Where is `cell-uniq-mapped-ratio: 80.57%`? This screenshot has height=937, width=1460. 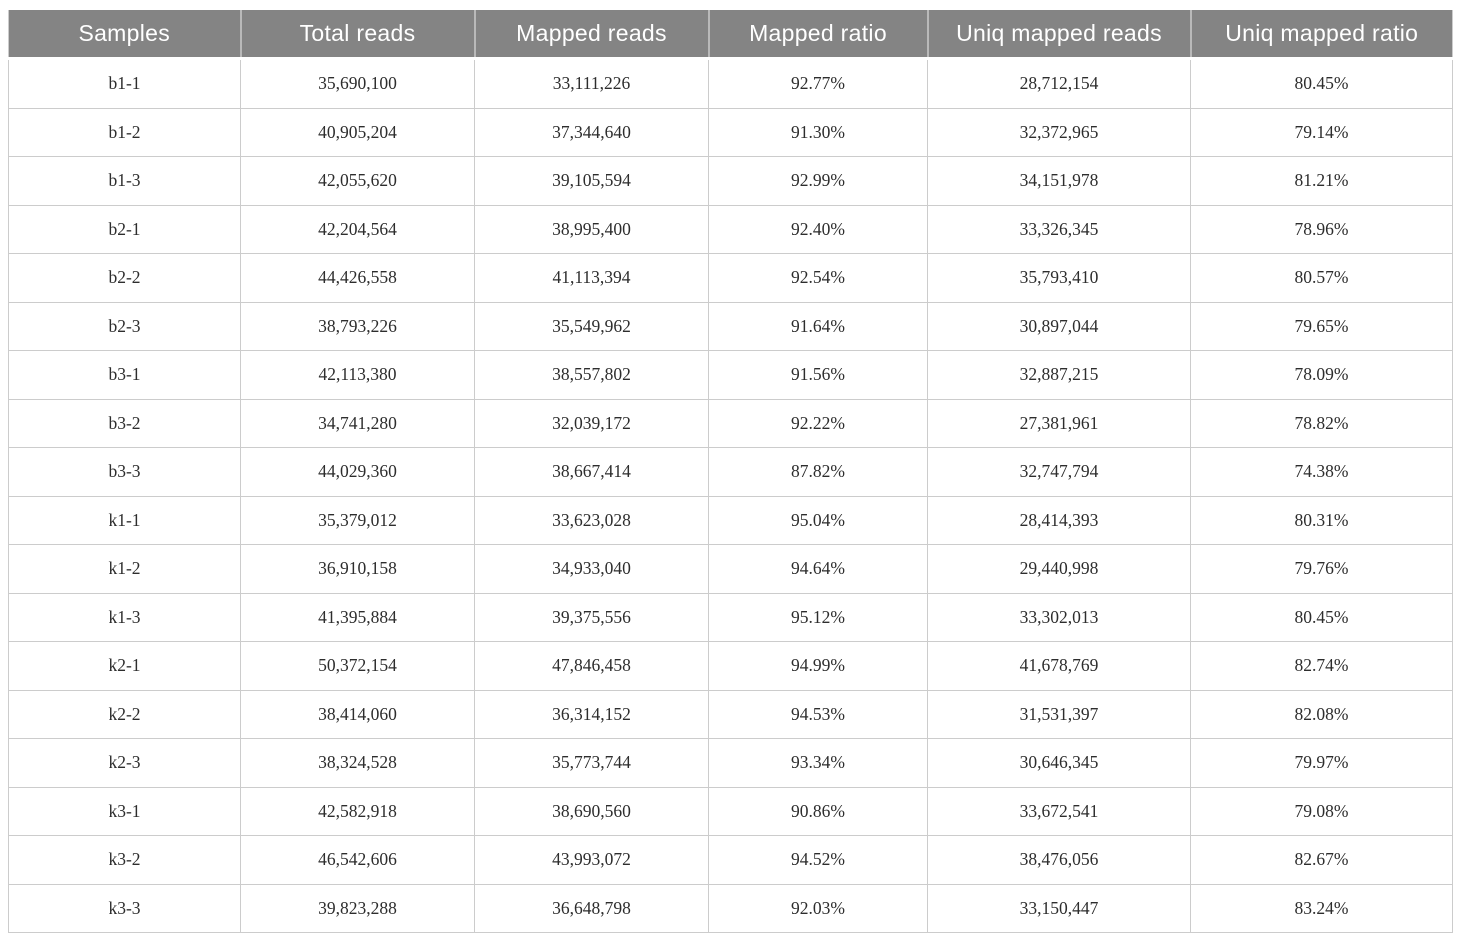 cell-uniq-mapped-ratio: 80.57% is located at coordinates (1321, 278).